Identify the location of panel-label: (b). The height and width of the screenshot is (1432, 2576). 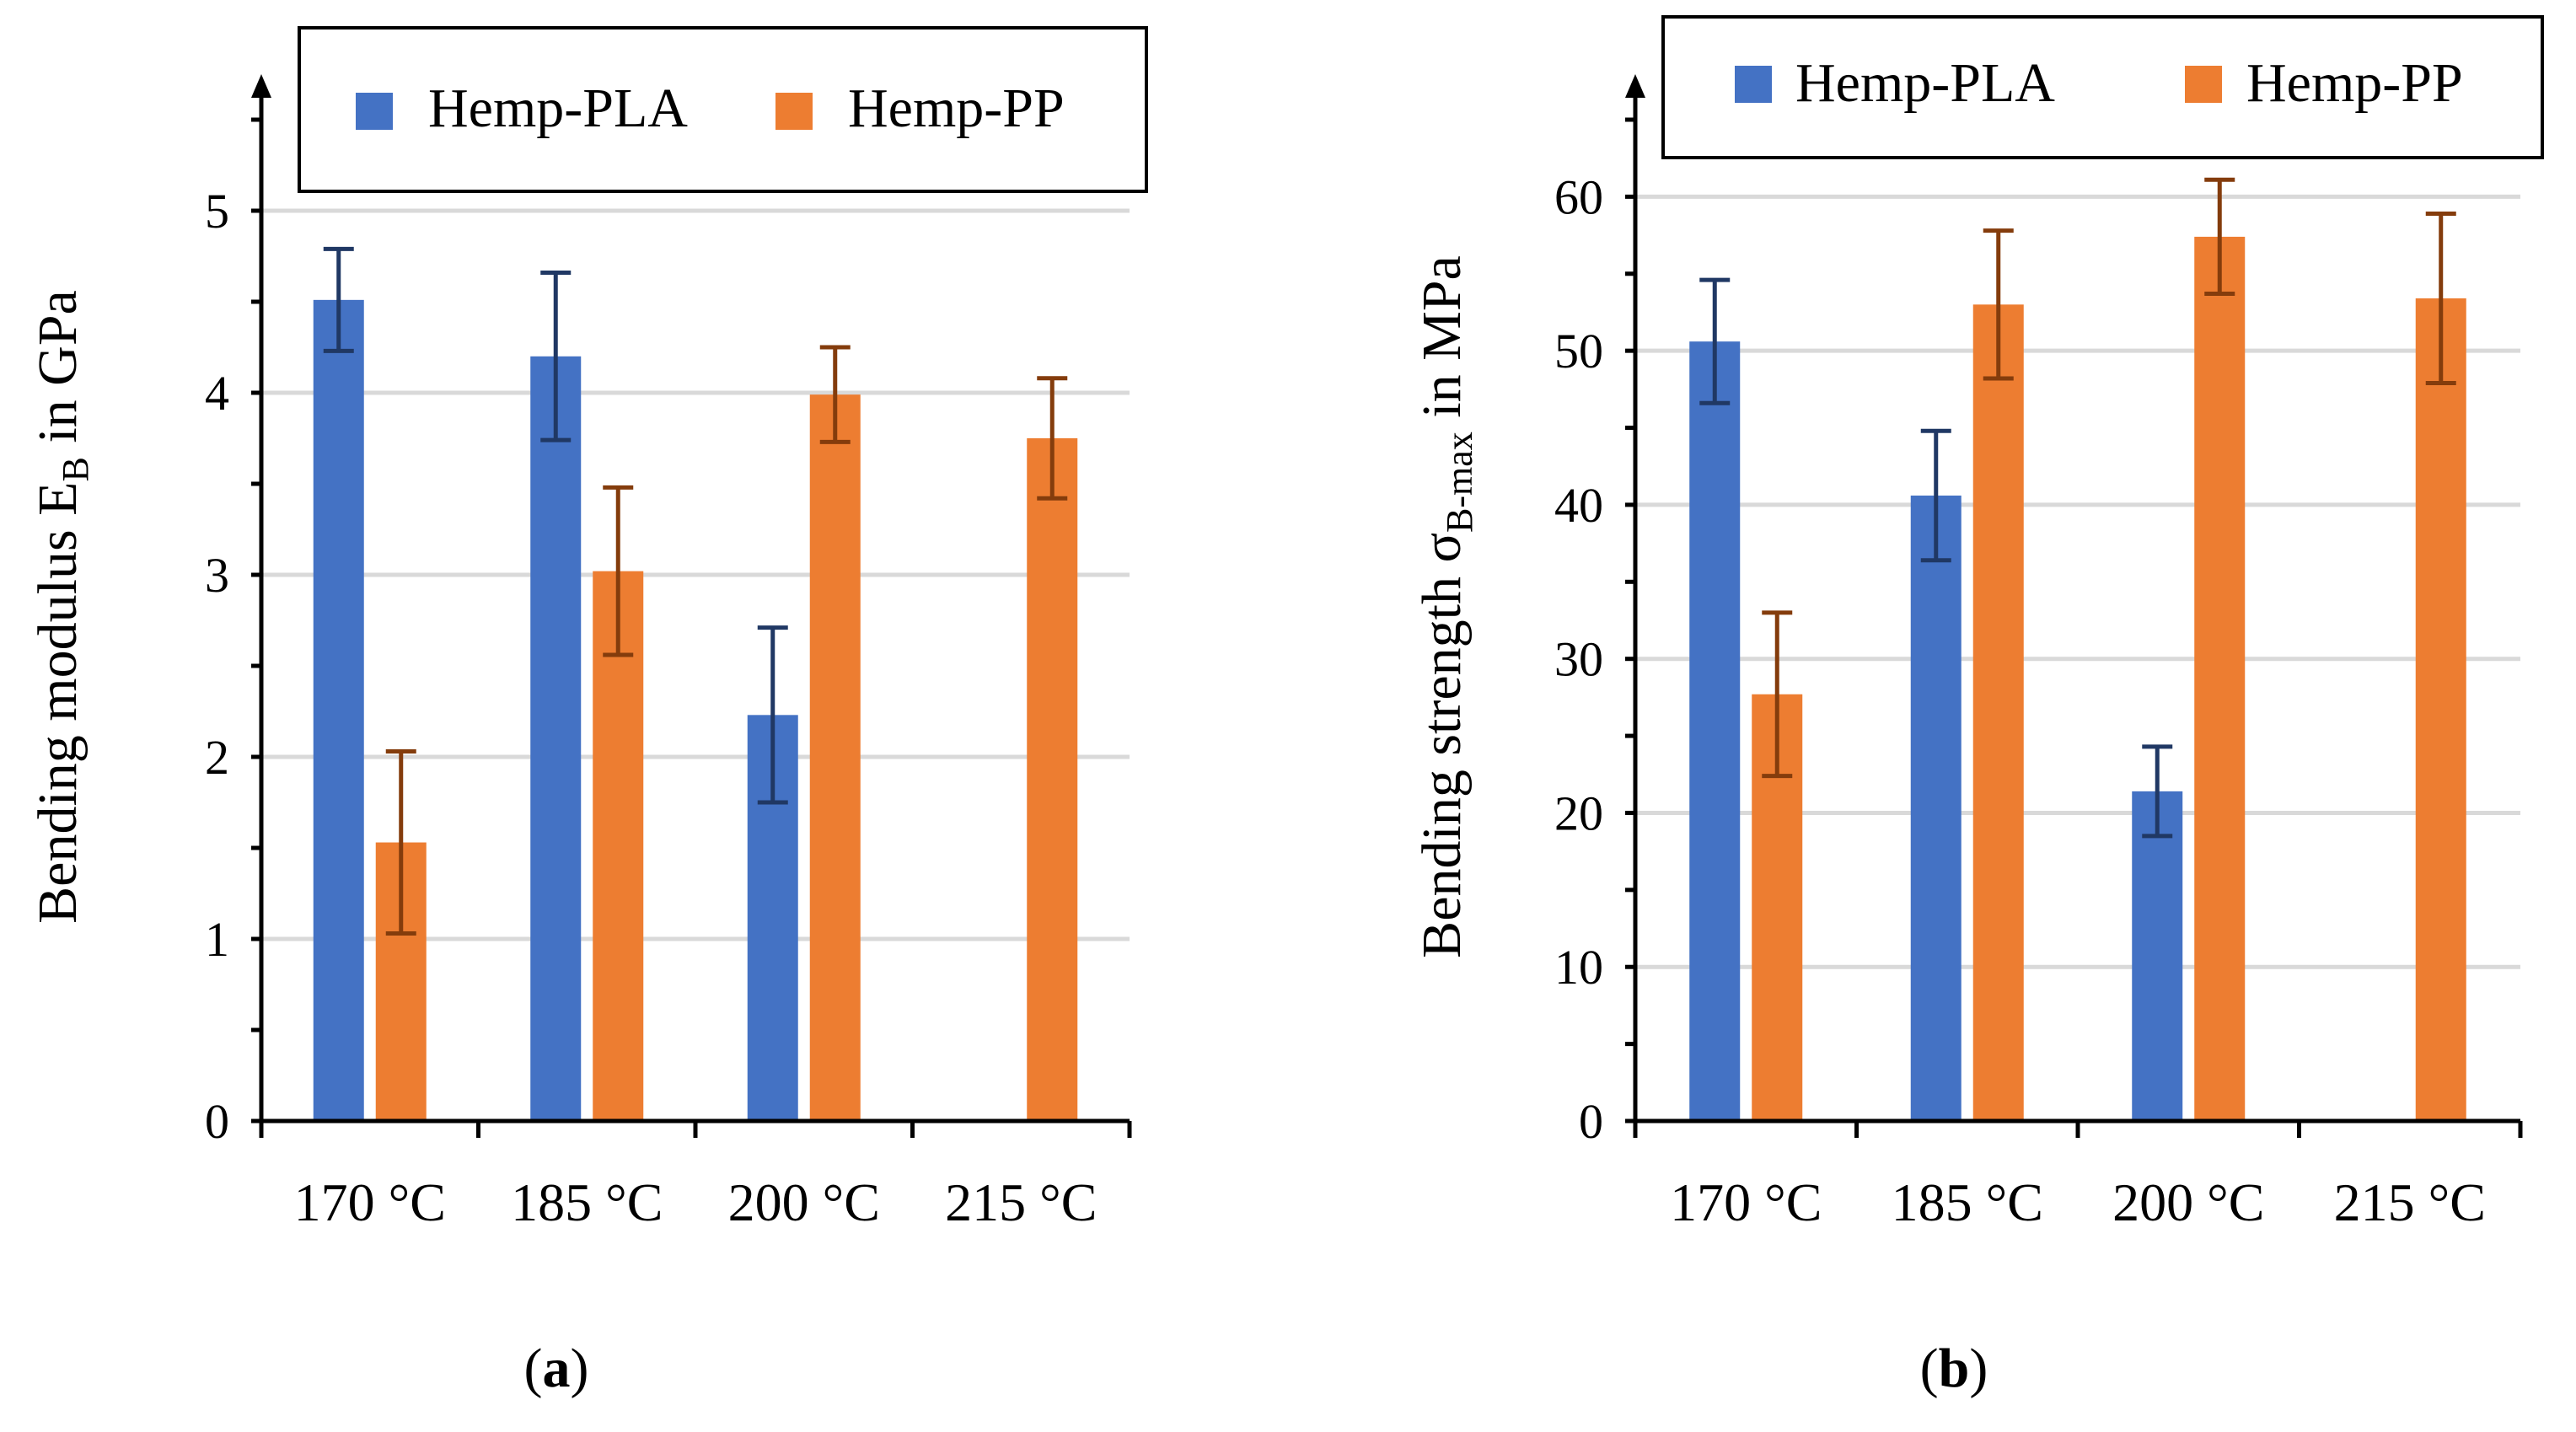
(1954, 1369).